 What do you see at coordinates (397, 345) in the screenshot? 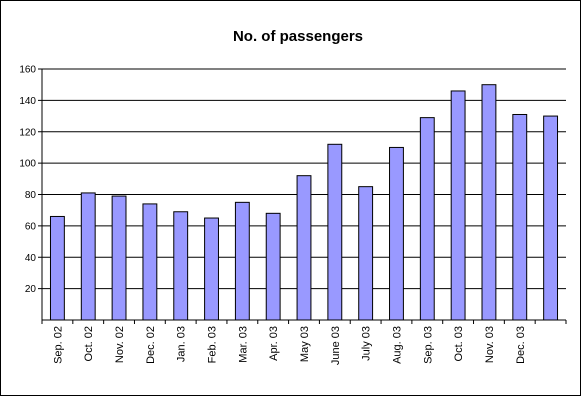
I see `x-category-label: Aug. 03` at bounding box center [397, 345].